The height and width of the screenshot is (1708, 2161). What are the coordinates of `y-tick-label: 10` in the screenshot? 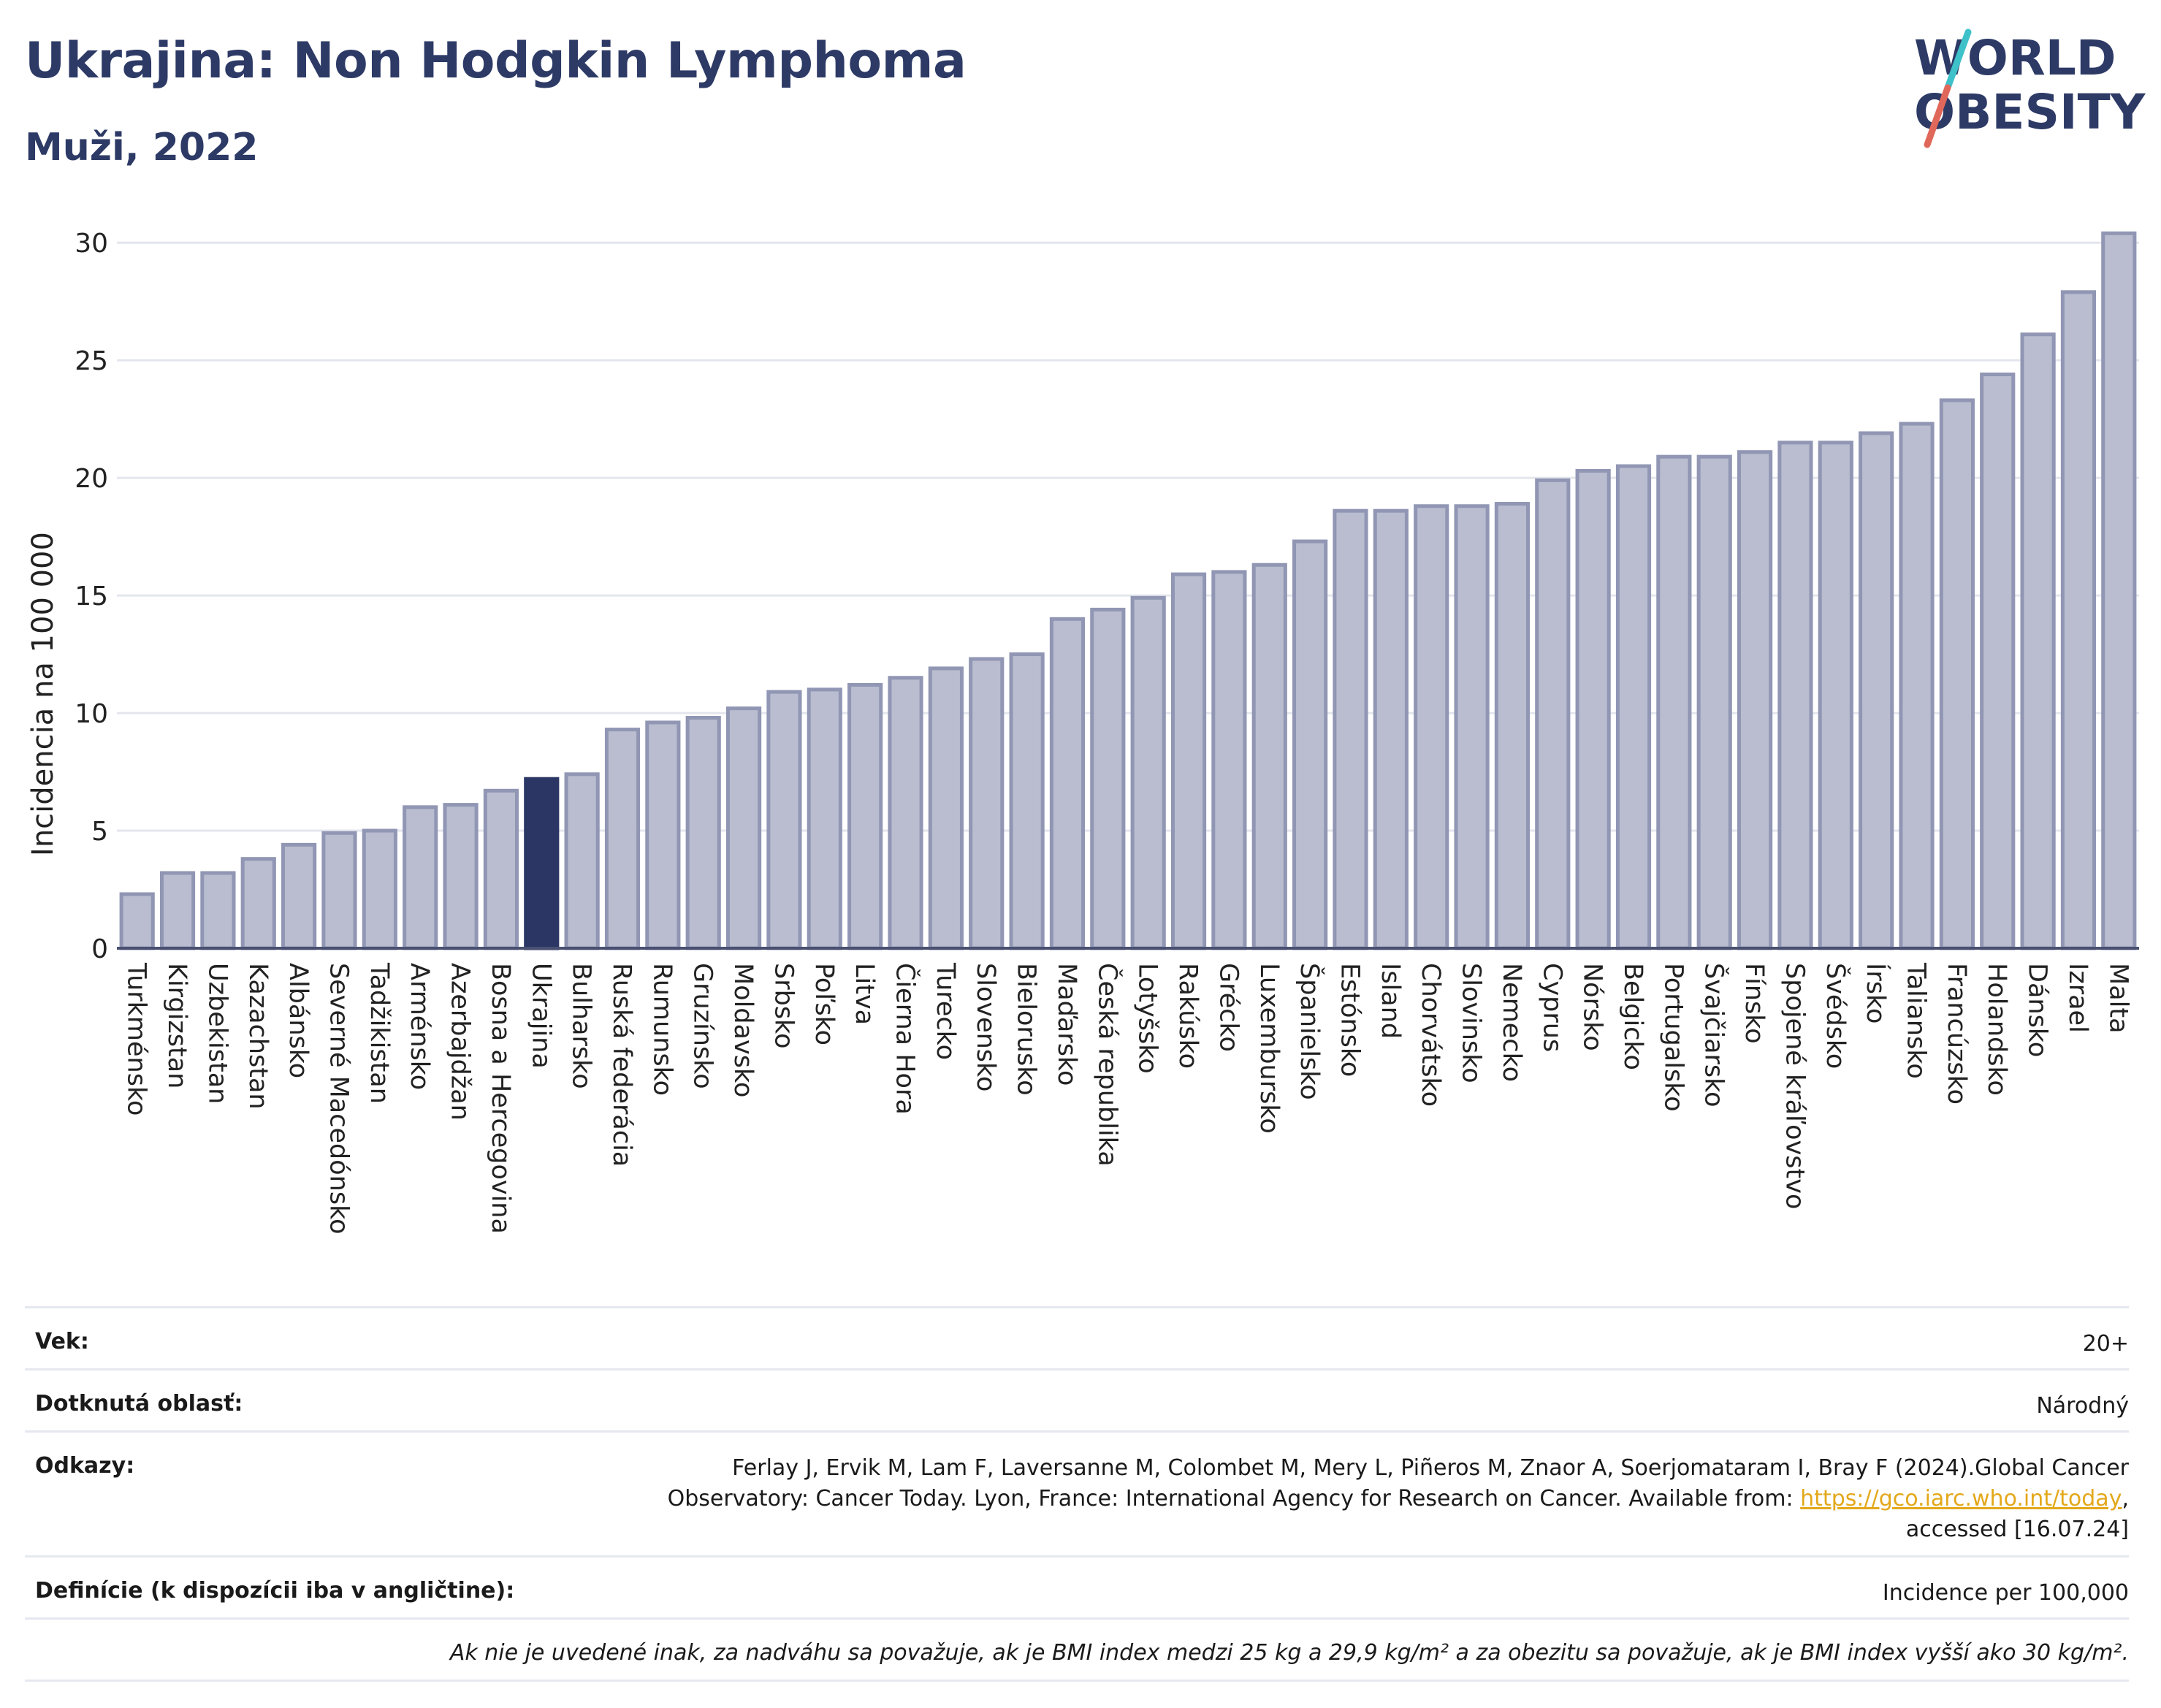 It's located at (91, 714).